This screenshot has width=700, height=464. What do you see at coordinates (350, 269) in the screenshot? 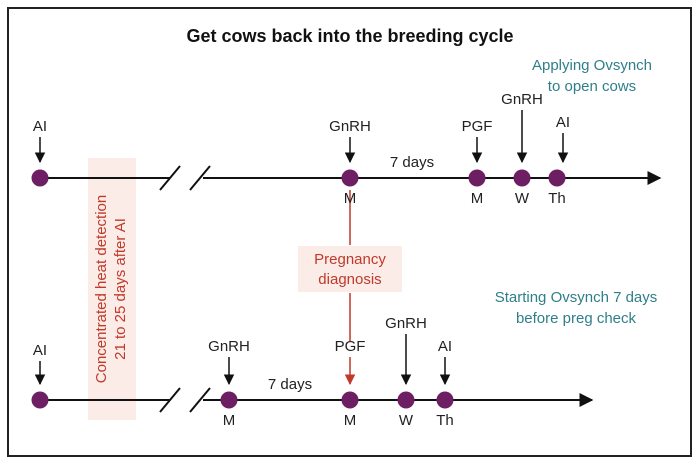
I see `pregnancy-diagnosis-box` at bounding box center [350, 269].